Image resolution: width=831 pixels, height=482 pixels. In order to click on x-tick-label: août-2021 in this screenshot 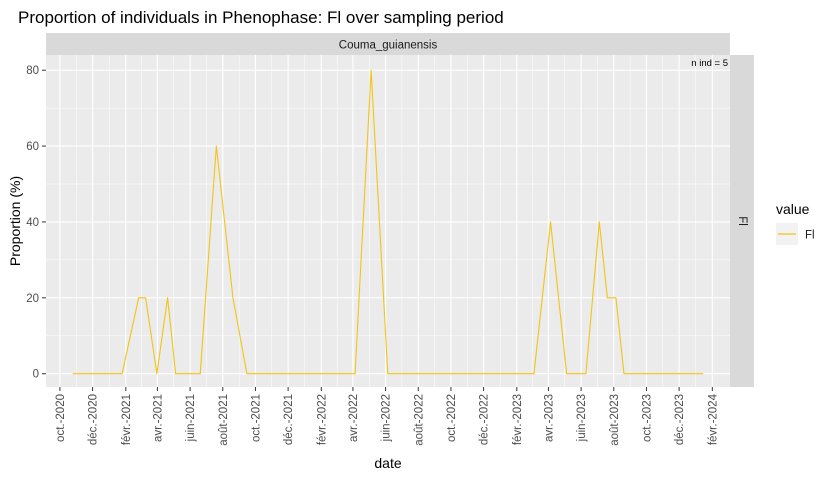, I will do `click(224, 420)`.